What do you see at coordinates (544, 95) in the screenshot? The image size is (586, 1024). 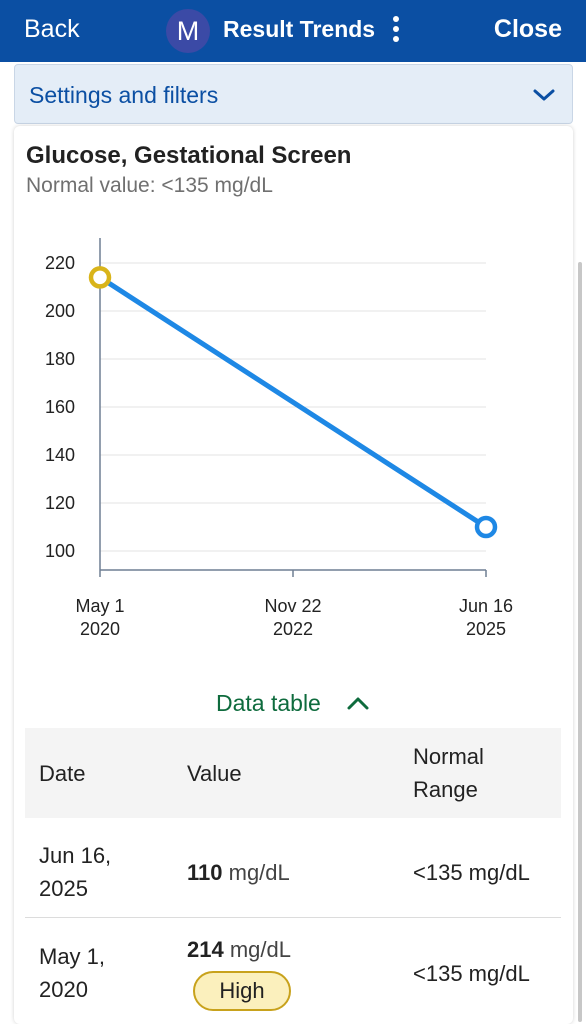 I see `chevron-down-icon` at bounding box center [544, 95].